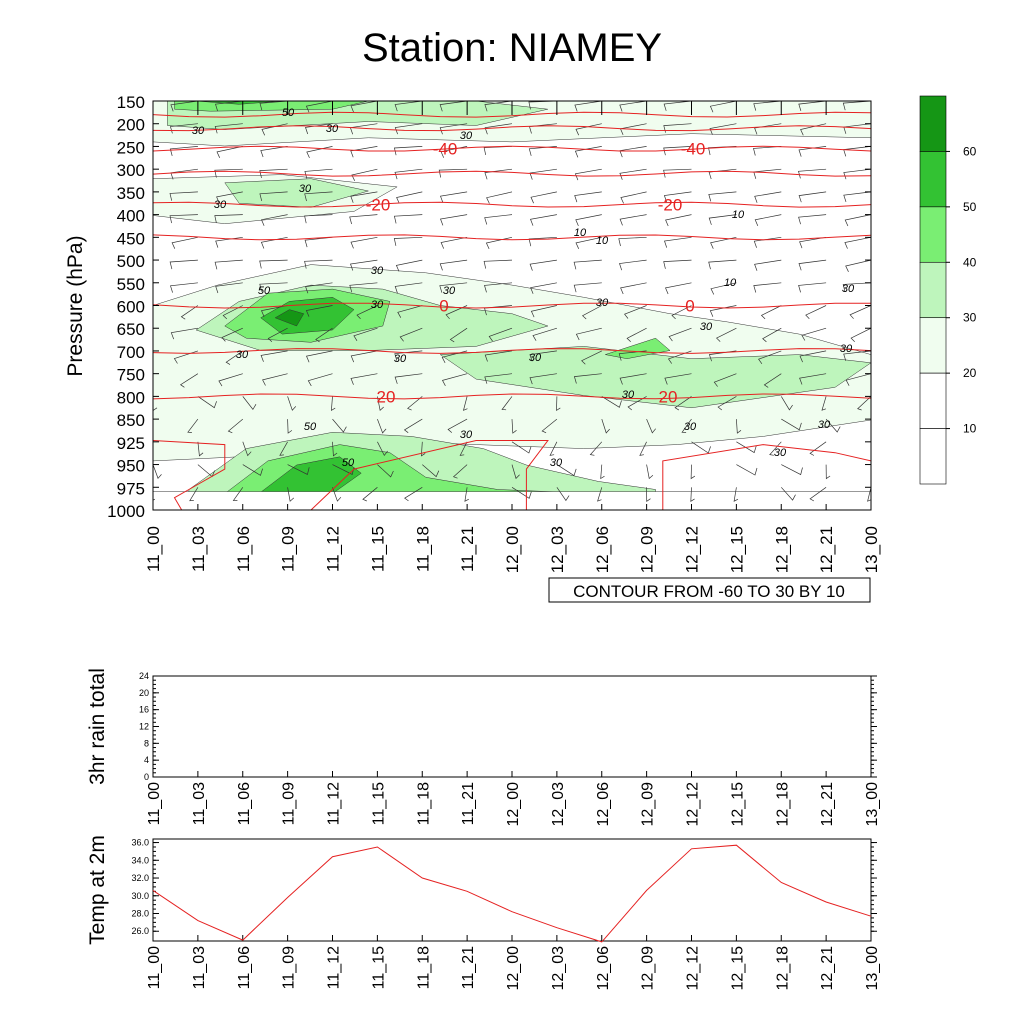 The height and width of the screenshot is (1024, 1024). I want to click on y-tick-label: 16, so click(144, 710).